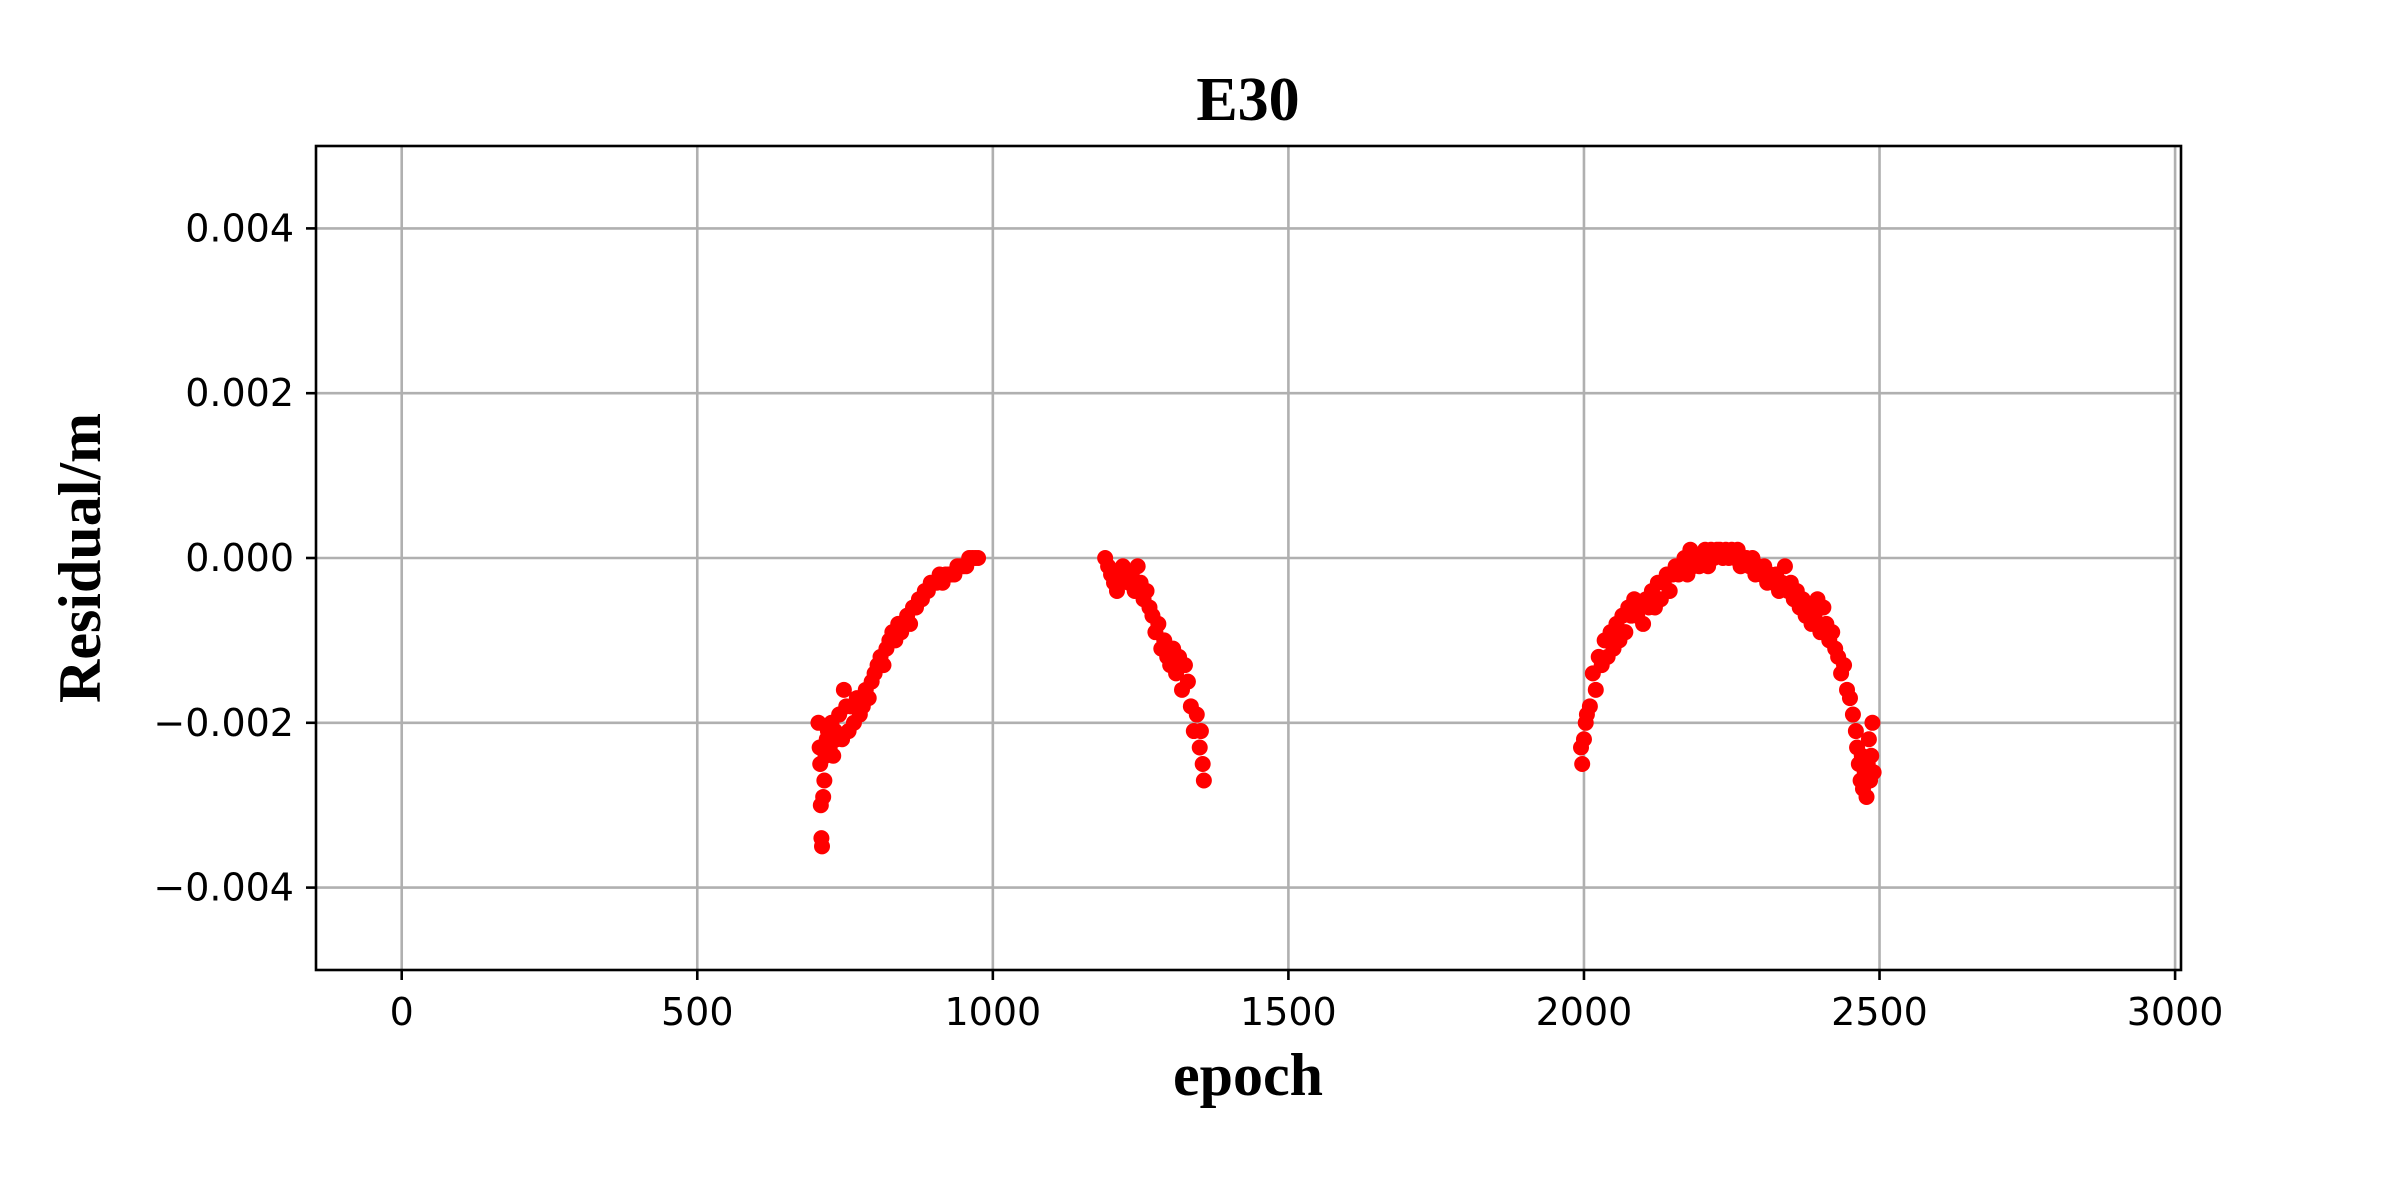 Image resolution: width=2400 pixels, height=1200 pixels. I want to click on x-tick-label: 2000, so click(1584, 1012).